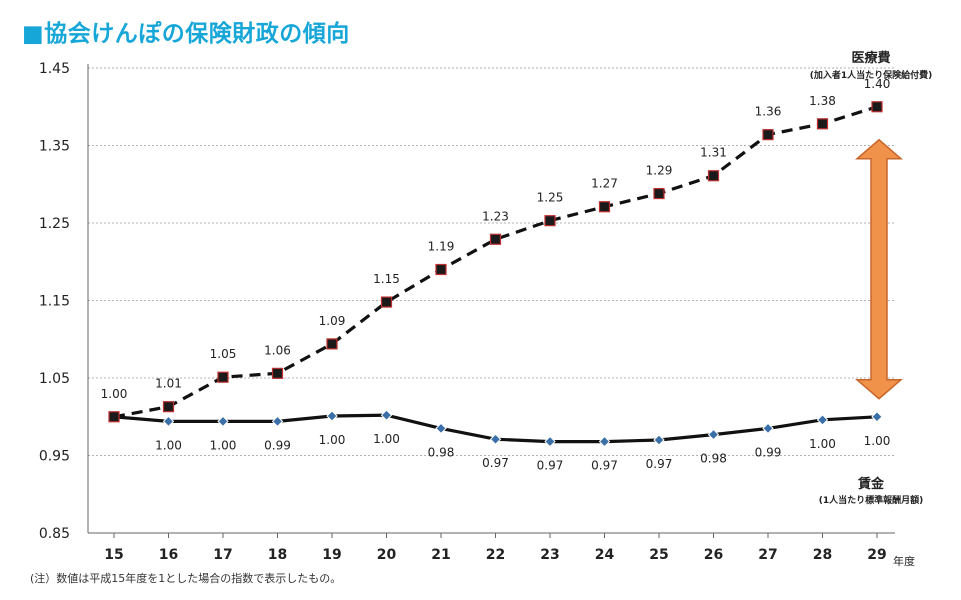 This screenshot has height=600, width=961. Describe the element at coordinates (54, 147) in the screenshot. I see `y-tick-label: 1.35` at that location.